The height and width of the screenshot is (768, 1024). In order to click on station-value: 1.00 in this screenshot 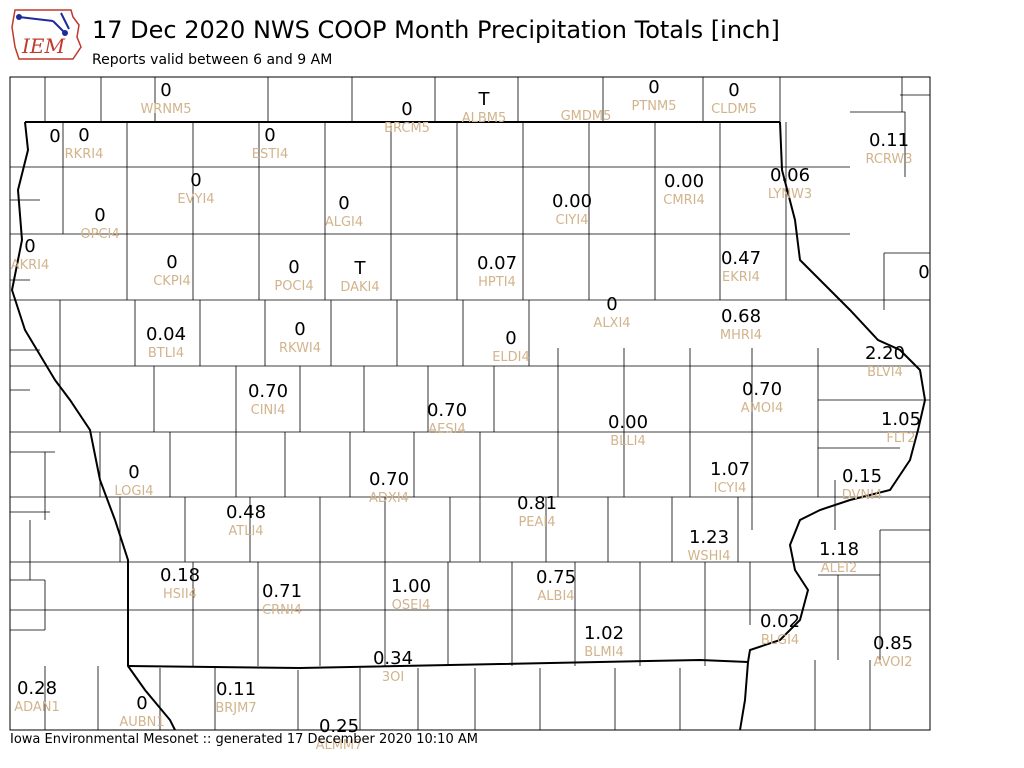, I will do `click(411, 586)`.